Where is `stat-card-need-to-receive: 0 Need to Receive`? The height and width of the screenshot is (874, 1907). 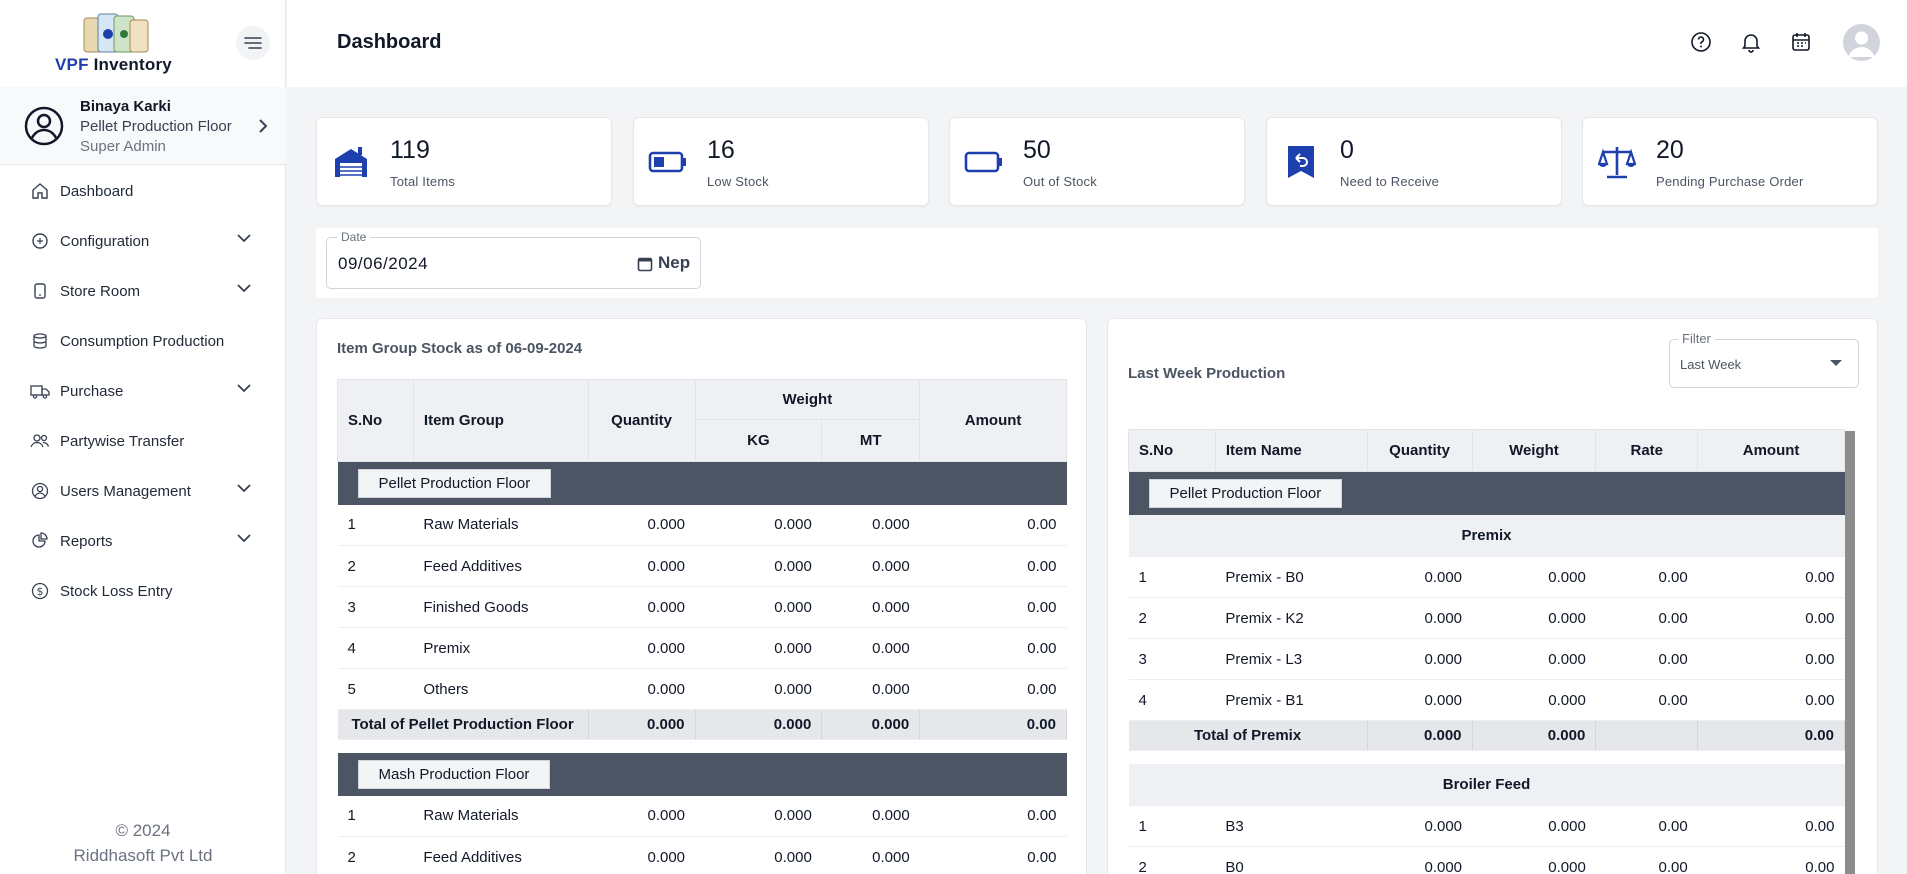 stat-card-need-to-receive: 0 Need to Receive is located at coordinates (1414, 161).